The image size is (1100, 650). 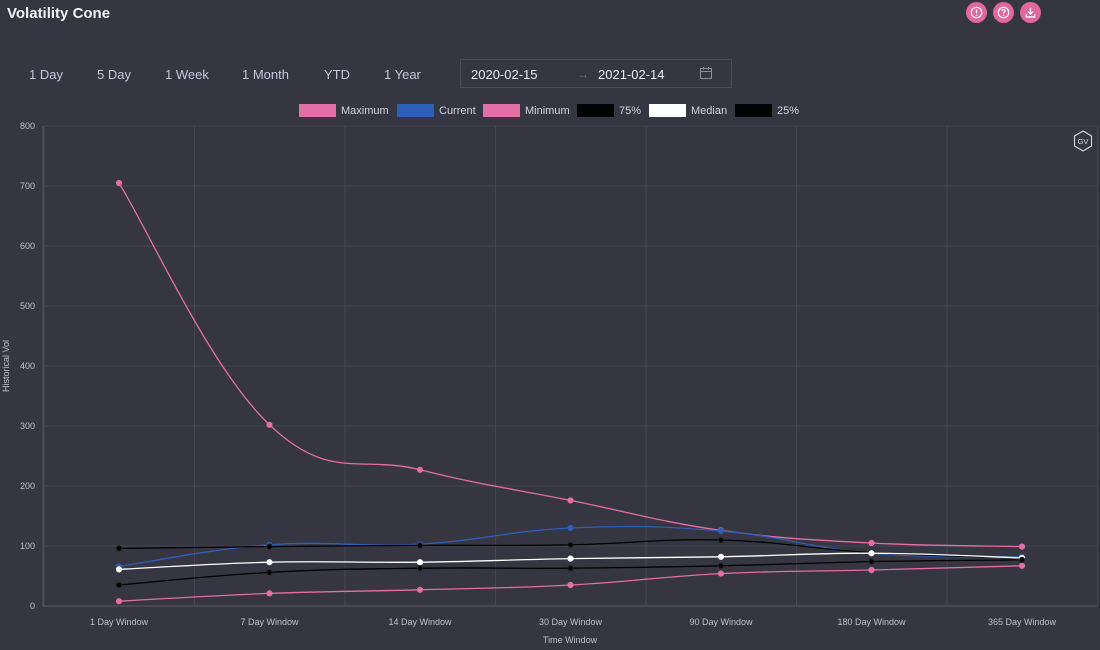 I want to click on x-tick-label: 30 Day Window, so click(x=571, y=622).